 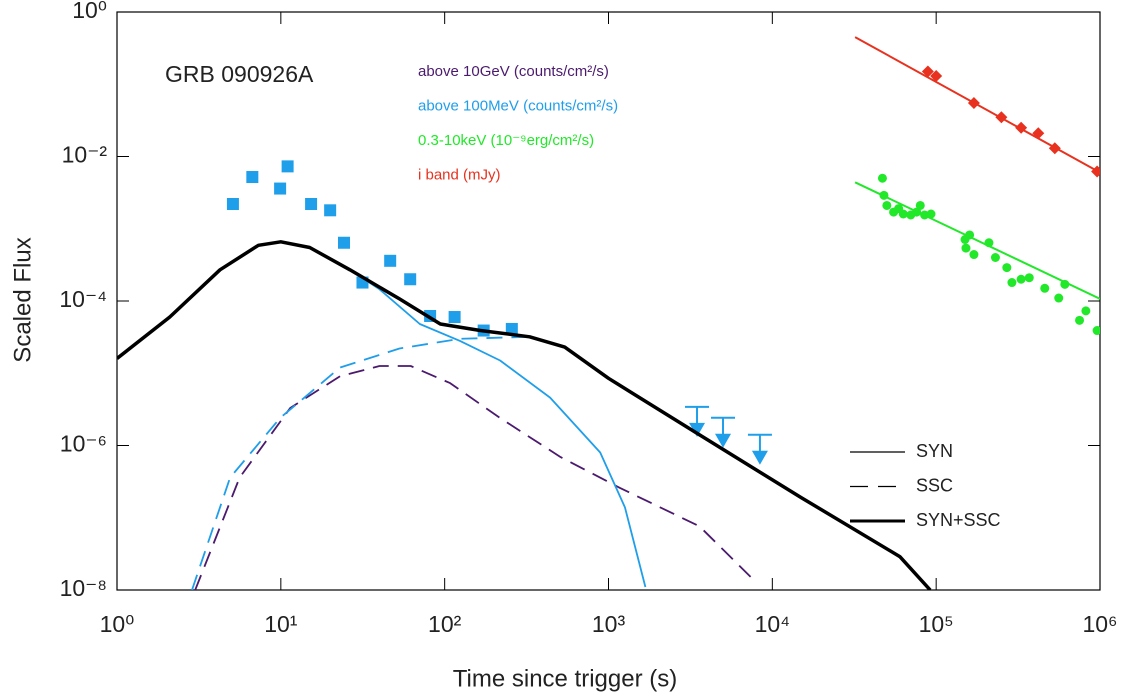 What do you see at coordinates (934, 485) in the screenshot?
I see `legend-label: SSC` at bounding box center [934, 485].